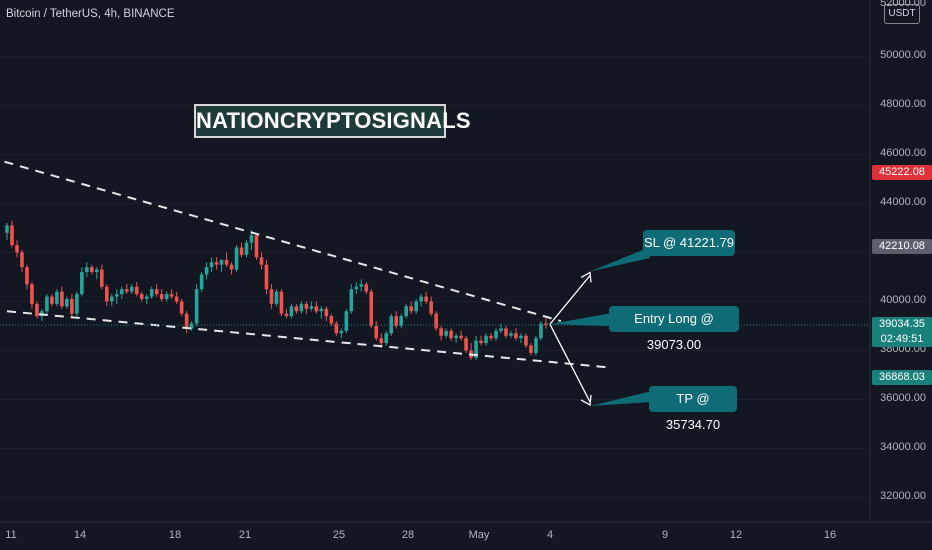  What do you see at coordinates (665, 535) in the screenshot?
I see `time-tick-label: 9` at bounding box center [665, 535].